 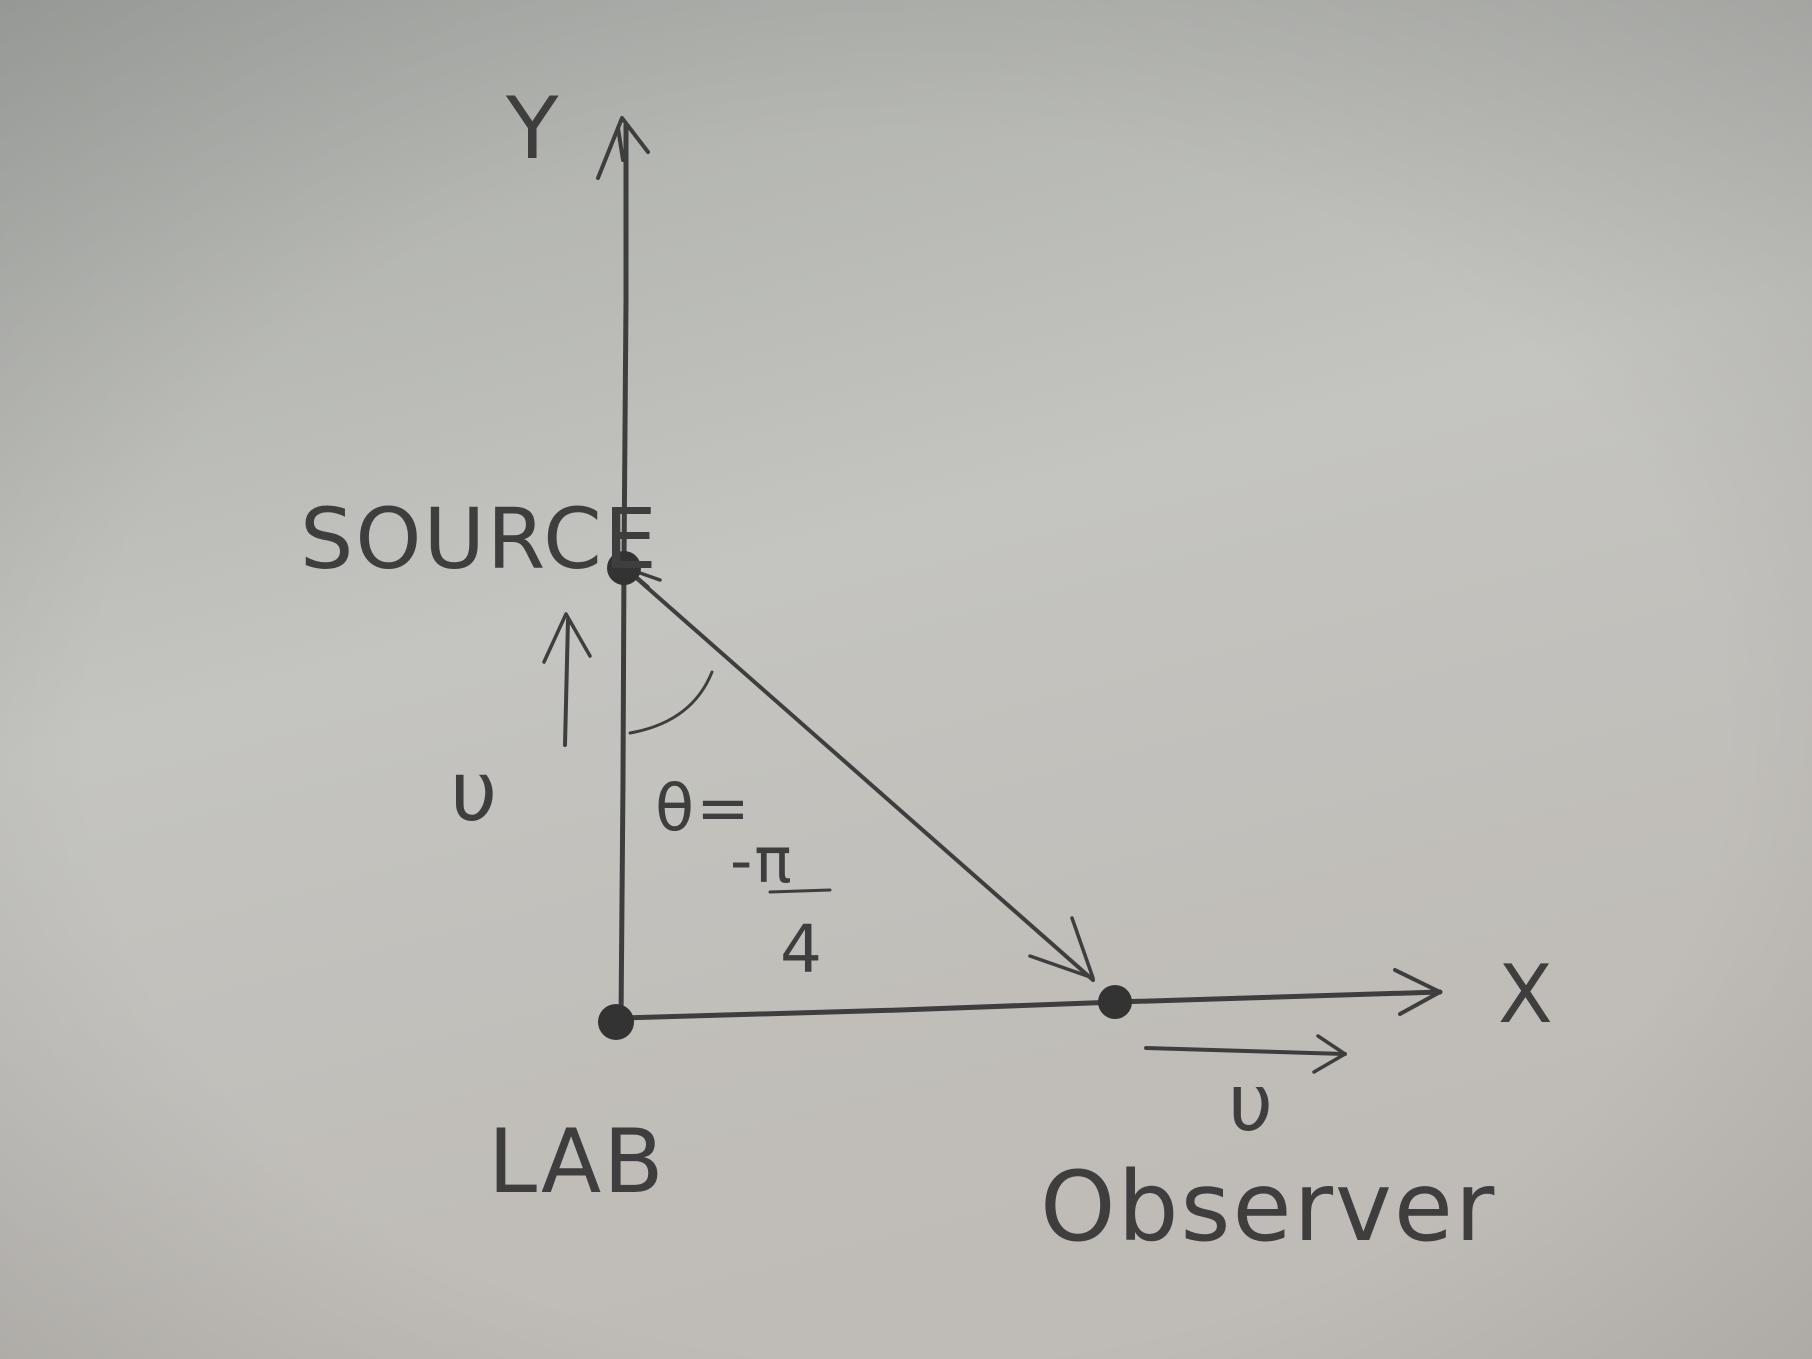 I want to click on observer-label: Observer, so click(x=1268, y=1207).